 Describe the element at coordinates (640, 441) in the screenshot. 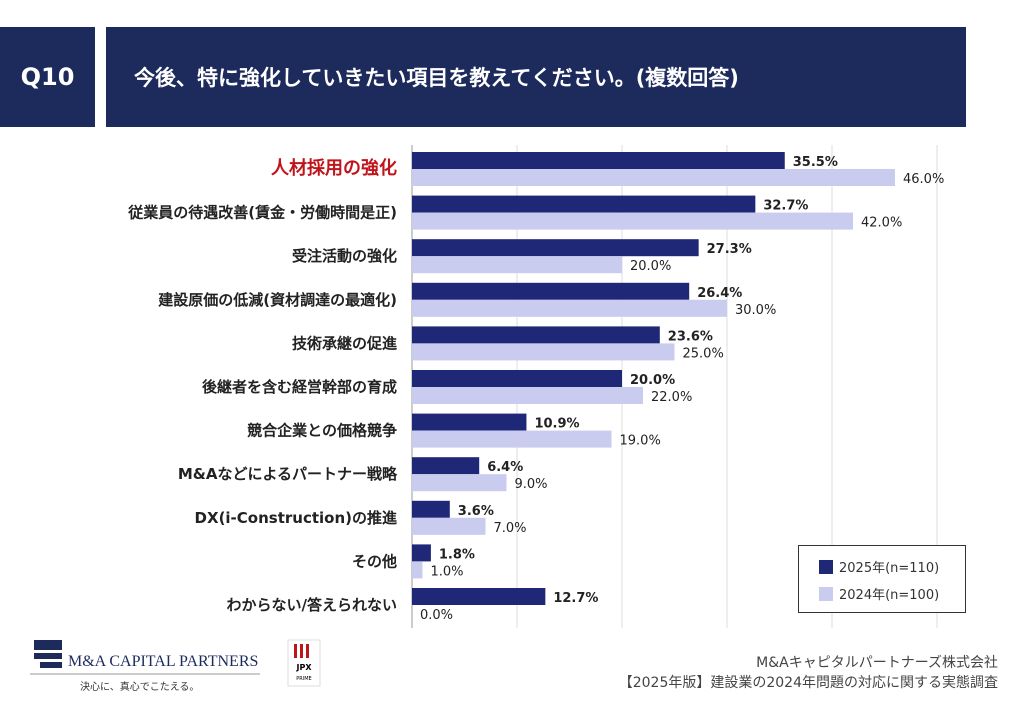

I see `data-label: 19.0%` at that location.